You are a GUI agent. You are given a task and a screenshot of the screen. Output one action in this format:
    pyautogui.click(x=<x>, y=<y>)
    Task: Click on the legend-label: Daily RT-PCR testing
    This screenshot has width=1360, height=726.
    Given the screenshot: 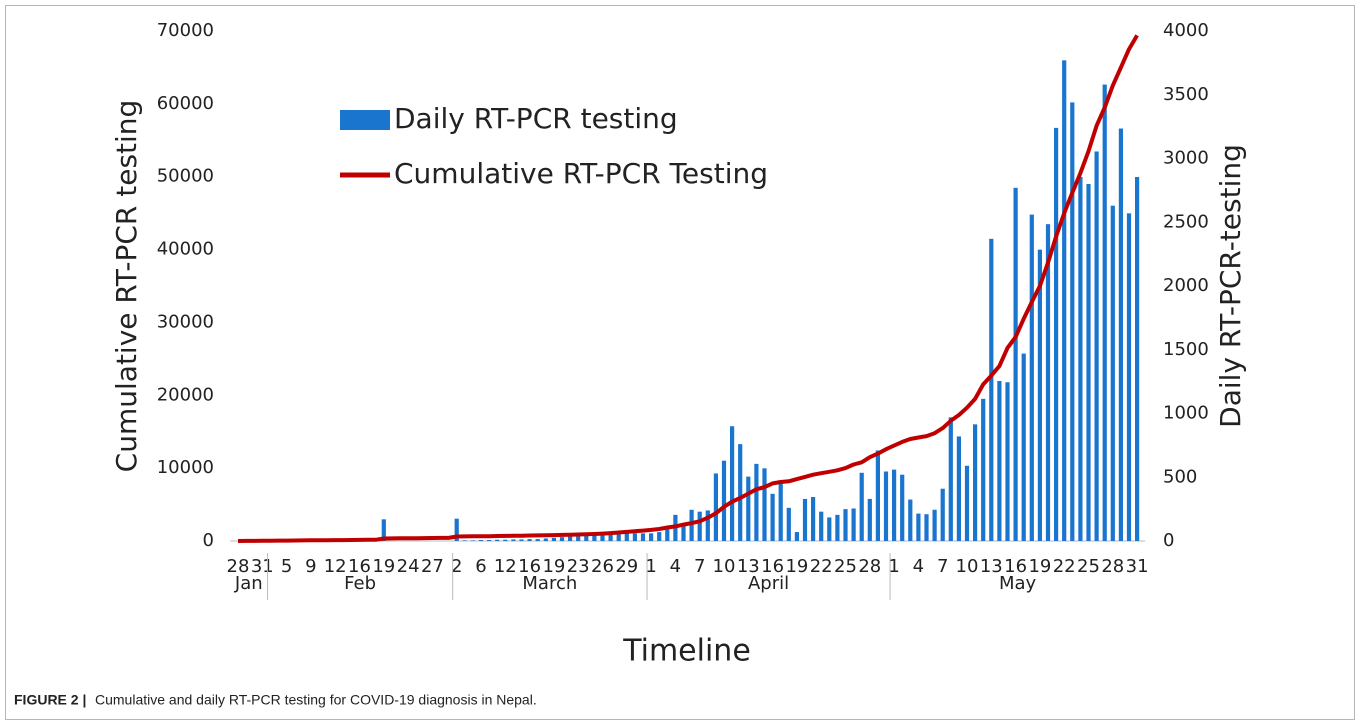 What is the action you would take?
    pyautogui.click(x=536, y=118)
    